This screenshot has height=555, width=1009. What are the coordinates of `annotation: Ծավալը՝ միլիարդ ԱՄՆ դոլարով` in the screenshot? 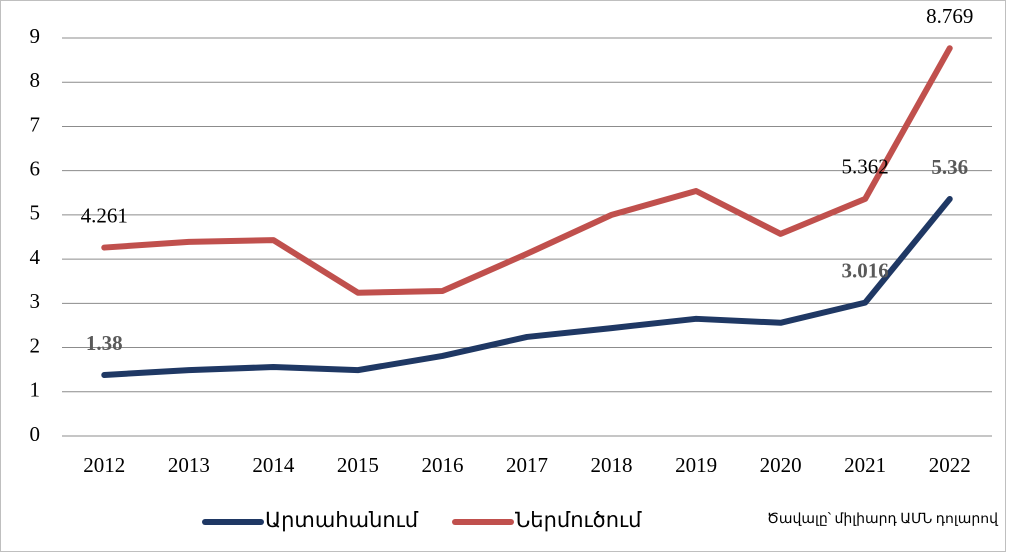 It's located at (883, 519).